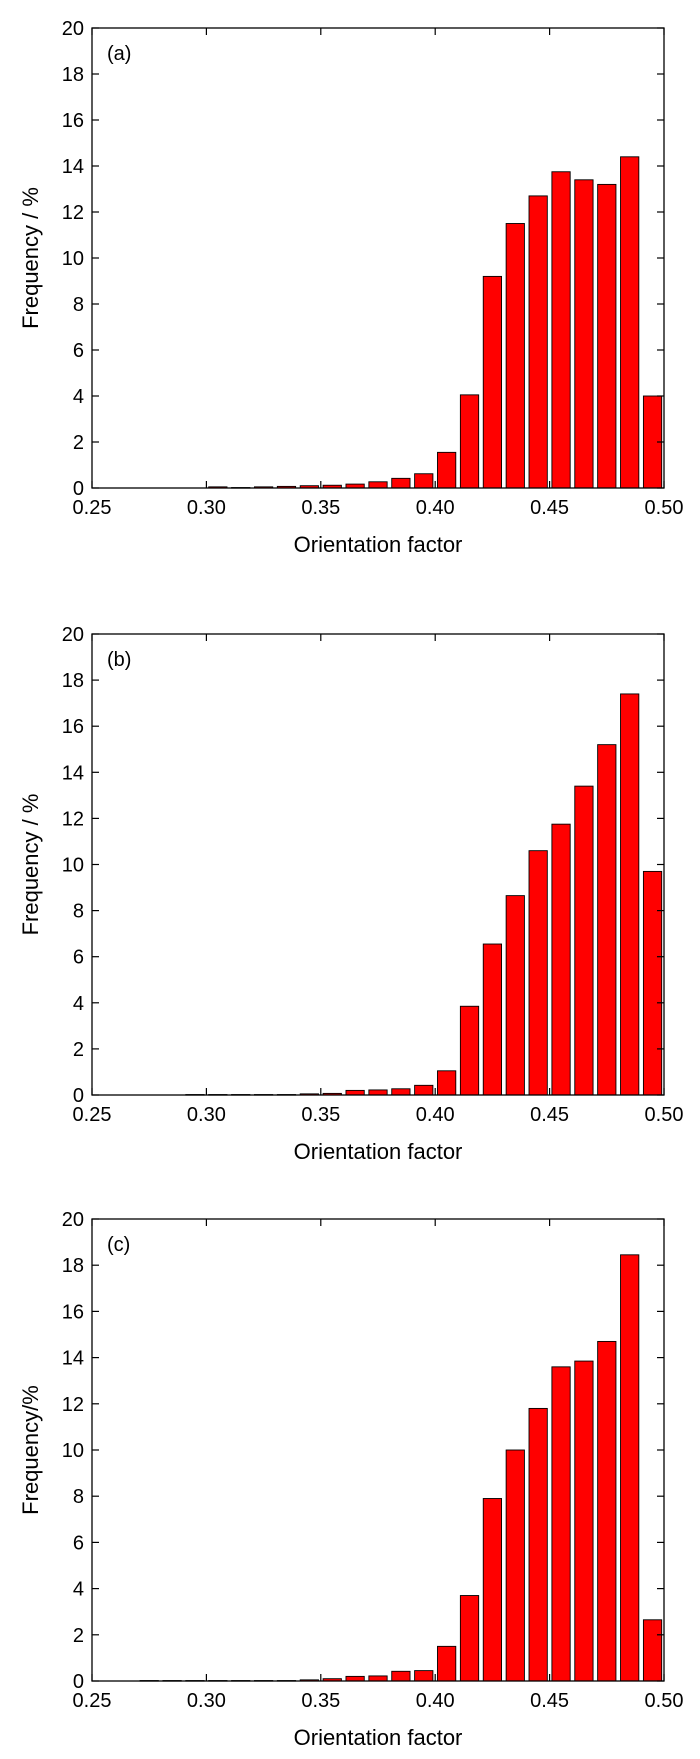 This screenshot has height=1759, width=700. Describe the element at coordinates (435, 322) in the screenshot. I see `bars-a` at that location.